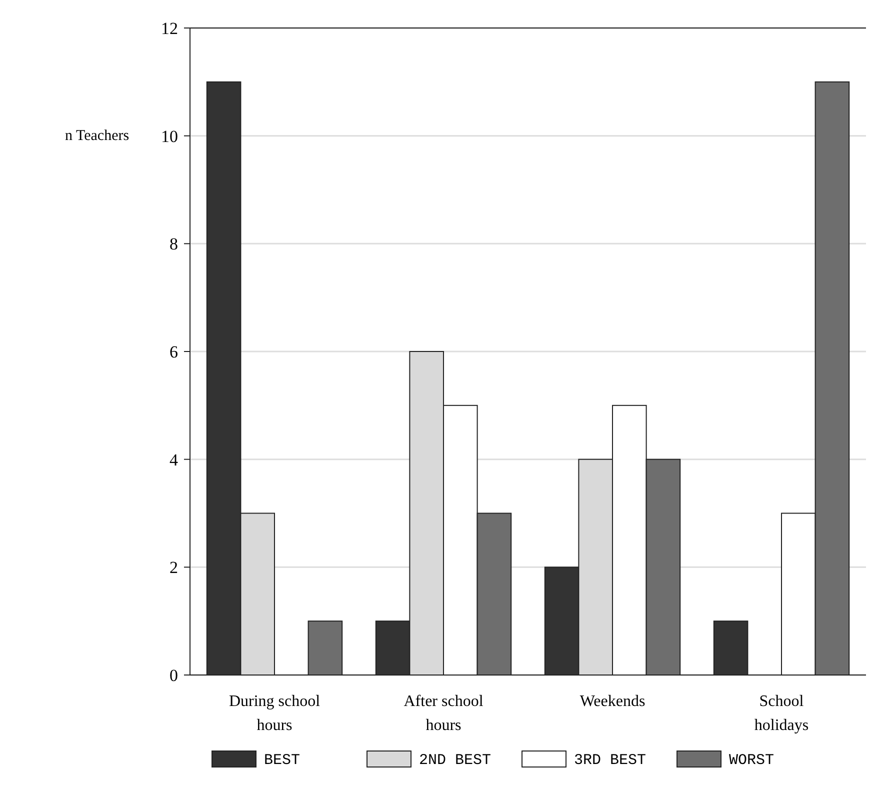  What do you see at coordinates (169, 28) in the screenshot?
I see `y-tick-label: 12` at bounding box center [169, 28].